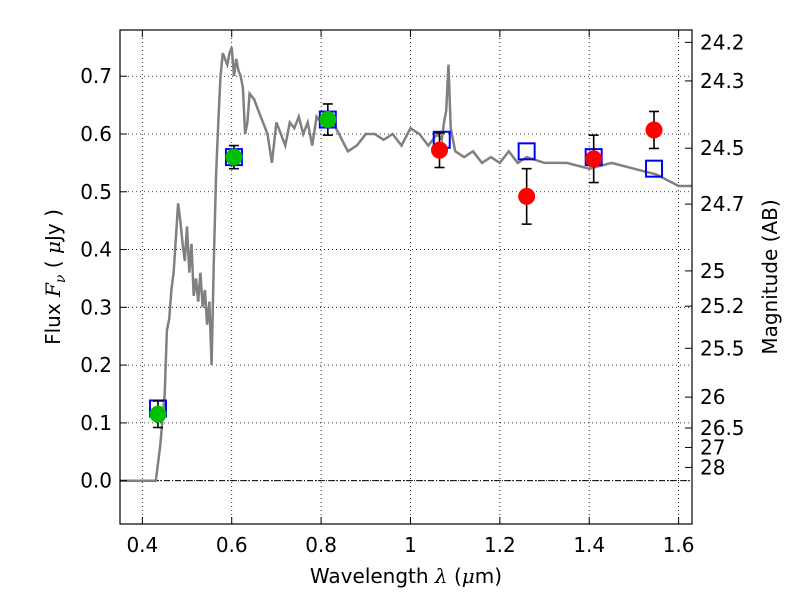 This screenshot has width=800, height=600. Describe the element at coordinates (722, 306) in the screenshot. I see `mag-tick-label: 25.2` at that location.